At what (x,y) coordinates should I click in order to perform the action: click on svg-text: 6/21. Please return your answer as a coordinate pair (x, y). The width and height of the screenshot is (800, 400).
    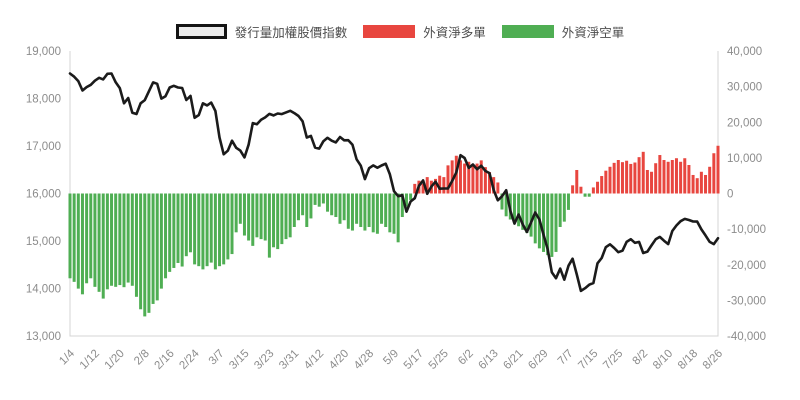
    Looking at the image, I should click on (513, 360).